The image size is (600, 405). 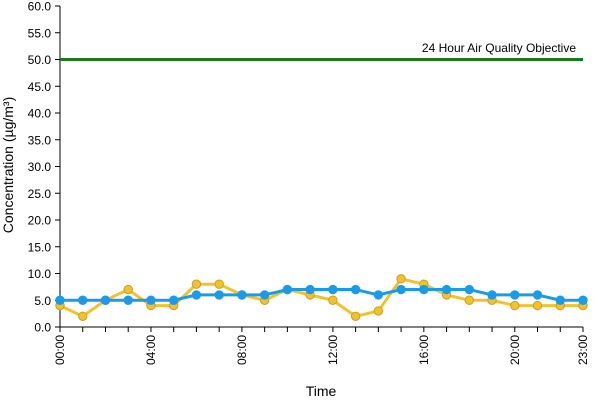 What do you see at coordinates (40, 87) in the screenshot?
I see `y-tick-label: 45.0` at bounding box center [40, 87].